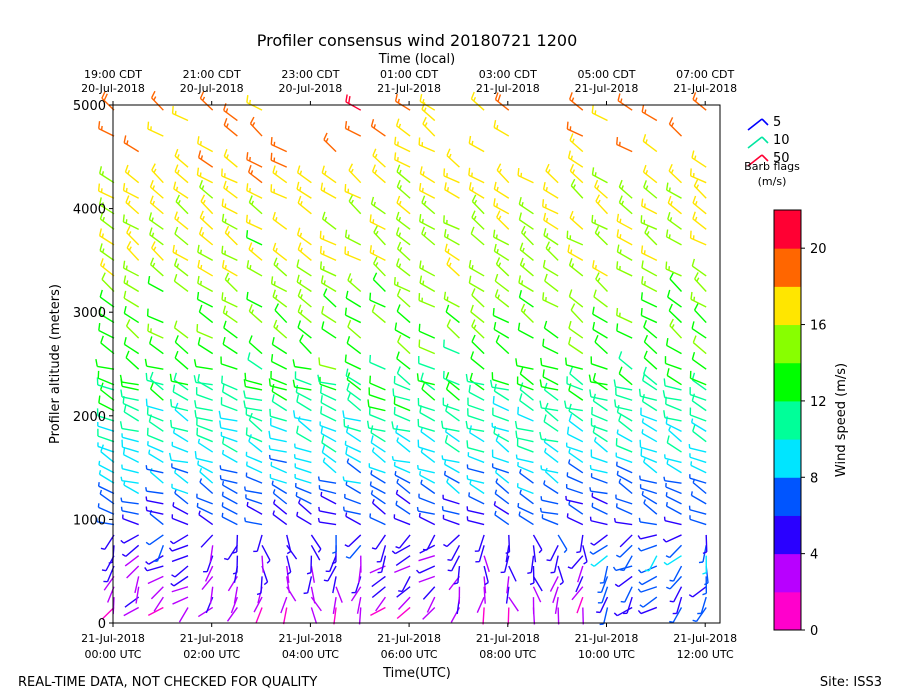 The height and width of the screenshot is (700, 900). Describe the element at coordinates (787, 458) in the screenshot. I see `colorbar-segment` at that location.